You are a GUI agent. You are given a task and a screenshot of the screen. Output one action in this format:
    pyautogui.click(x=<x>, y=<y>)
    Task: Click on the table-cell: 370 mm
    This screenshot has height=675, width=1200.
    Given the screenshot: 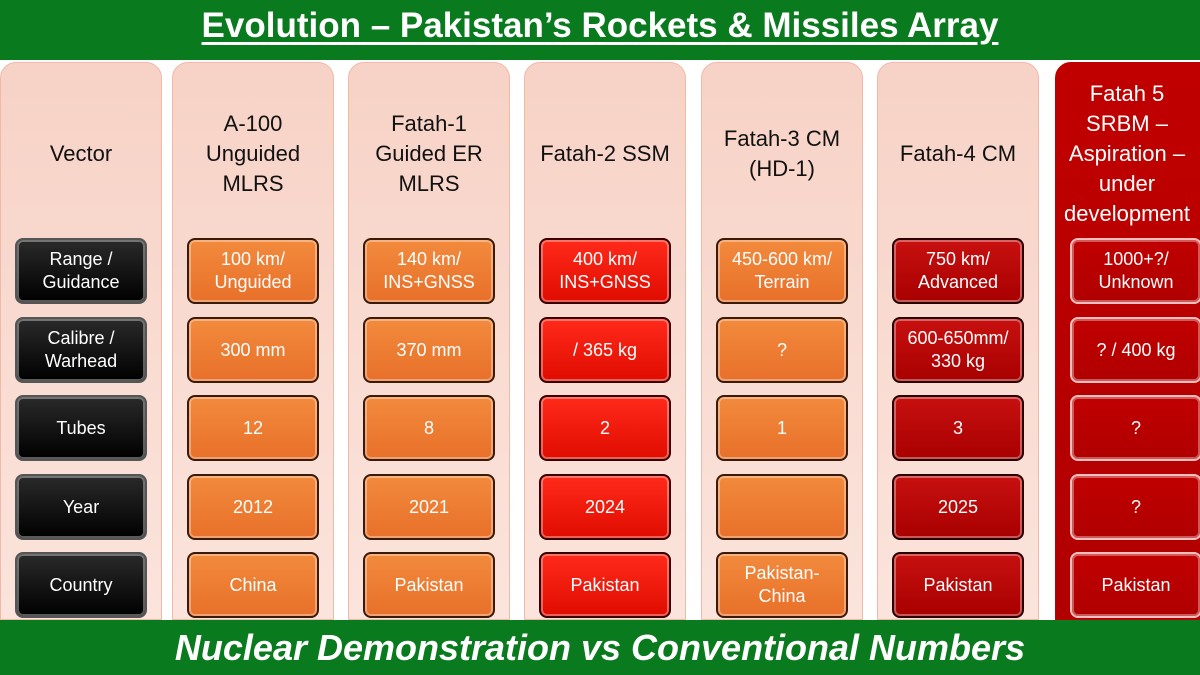 What is the action you would take?
    pyautogui.click(x=429, y=350)
    